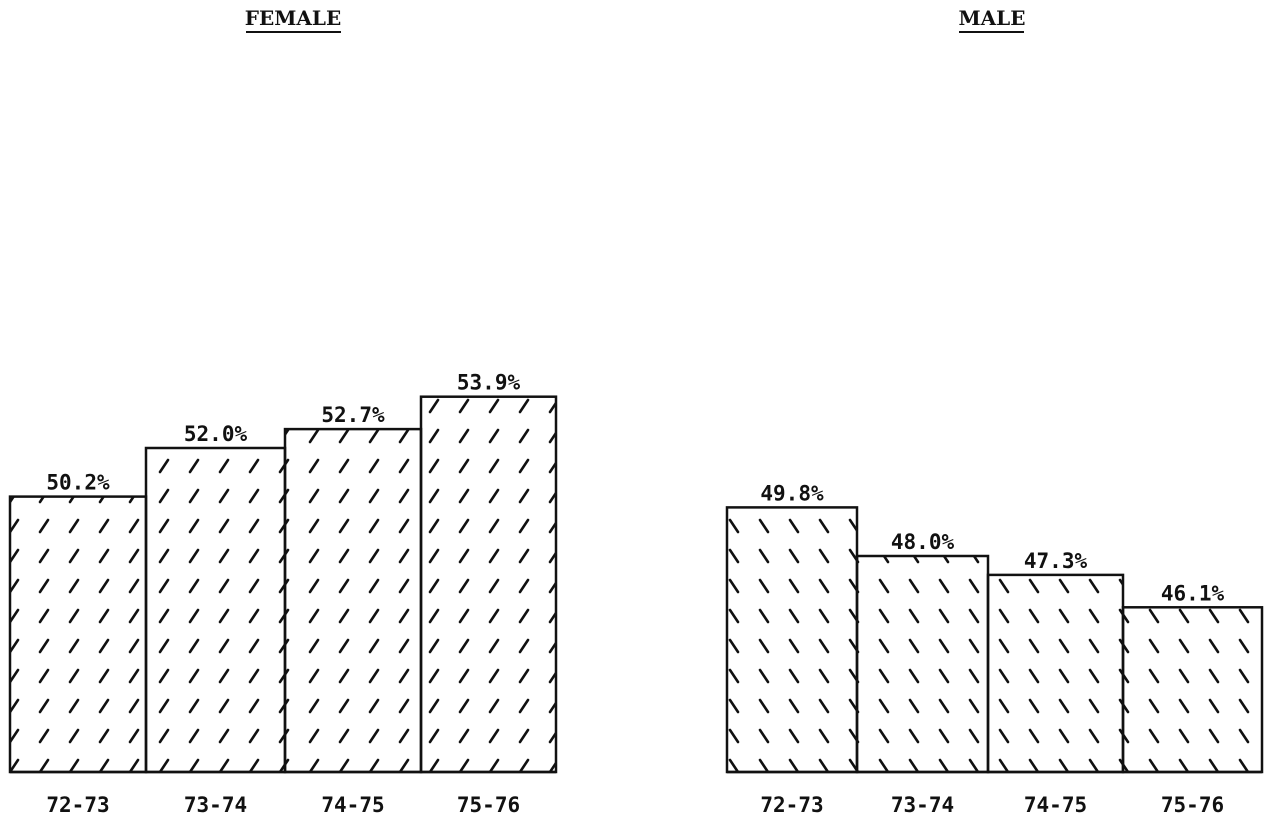 The image size is (1268, 823). What do you see at coordinates (488, 805) in the screenshot?
I see `female-category-label-75-76: 75-76` at bounding box center [488, 805].